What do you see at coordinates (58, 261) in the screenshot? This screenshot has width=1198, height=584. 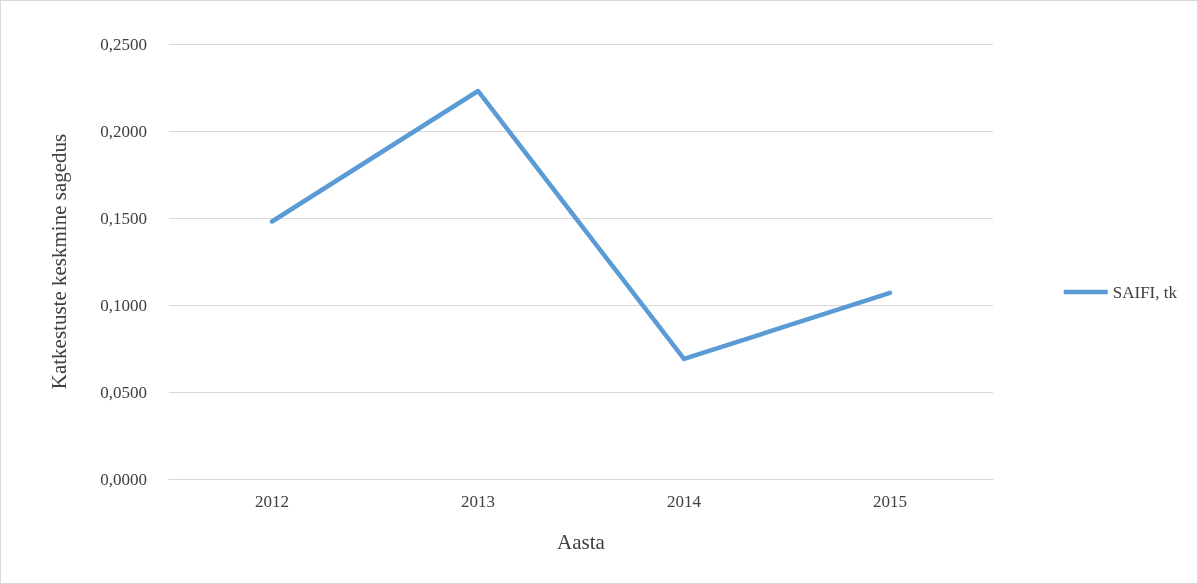 I see `y-axis-title: Katkestuste keskmine sagedus` at bounding box center [58, 261].